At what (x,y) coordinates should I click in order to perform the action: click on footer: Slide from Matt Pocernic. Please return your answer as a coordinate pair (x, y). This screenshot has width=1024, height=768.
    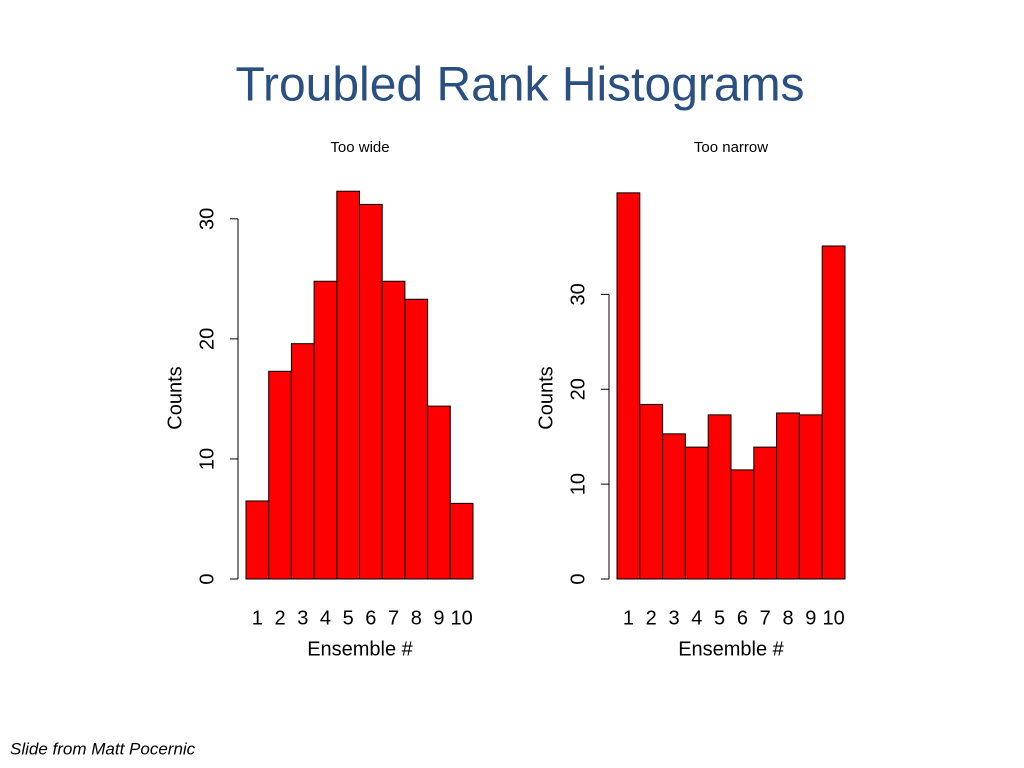
    Looking at the image, I should click on (103, 748).